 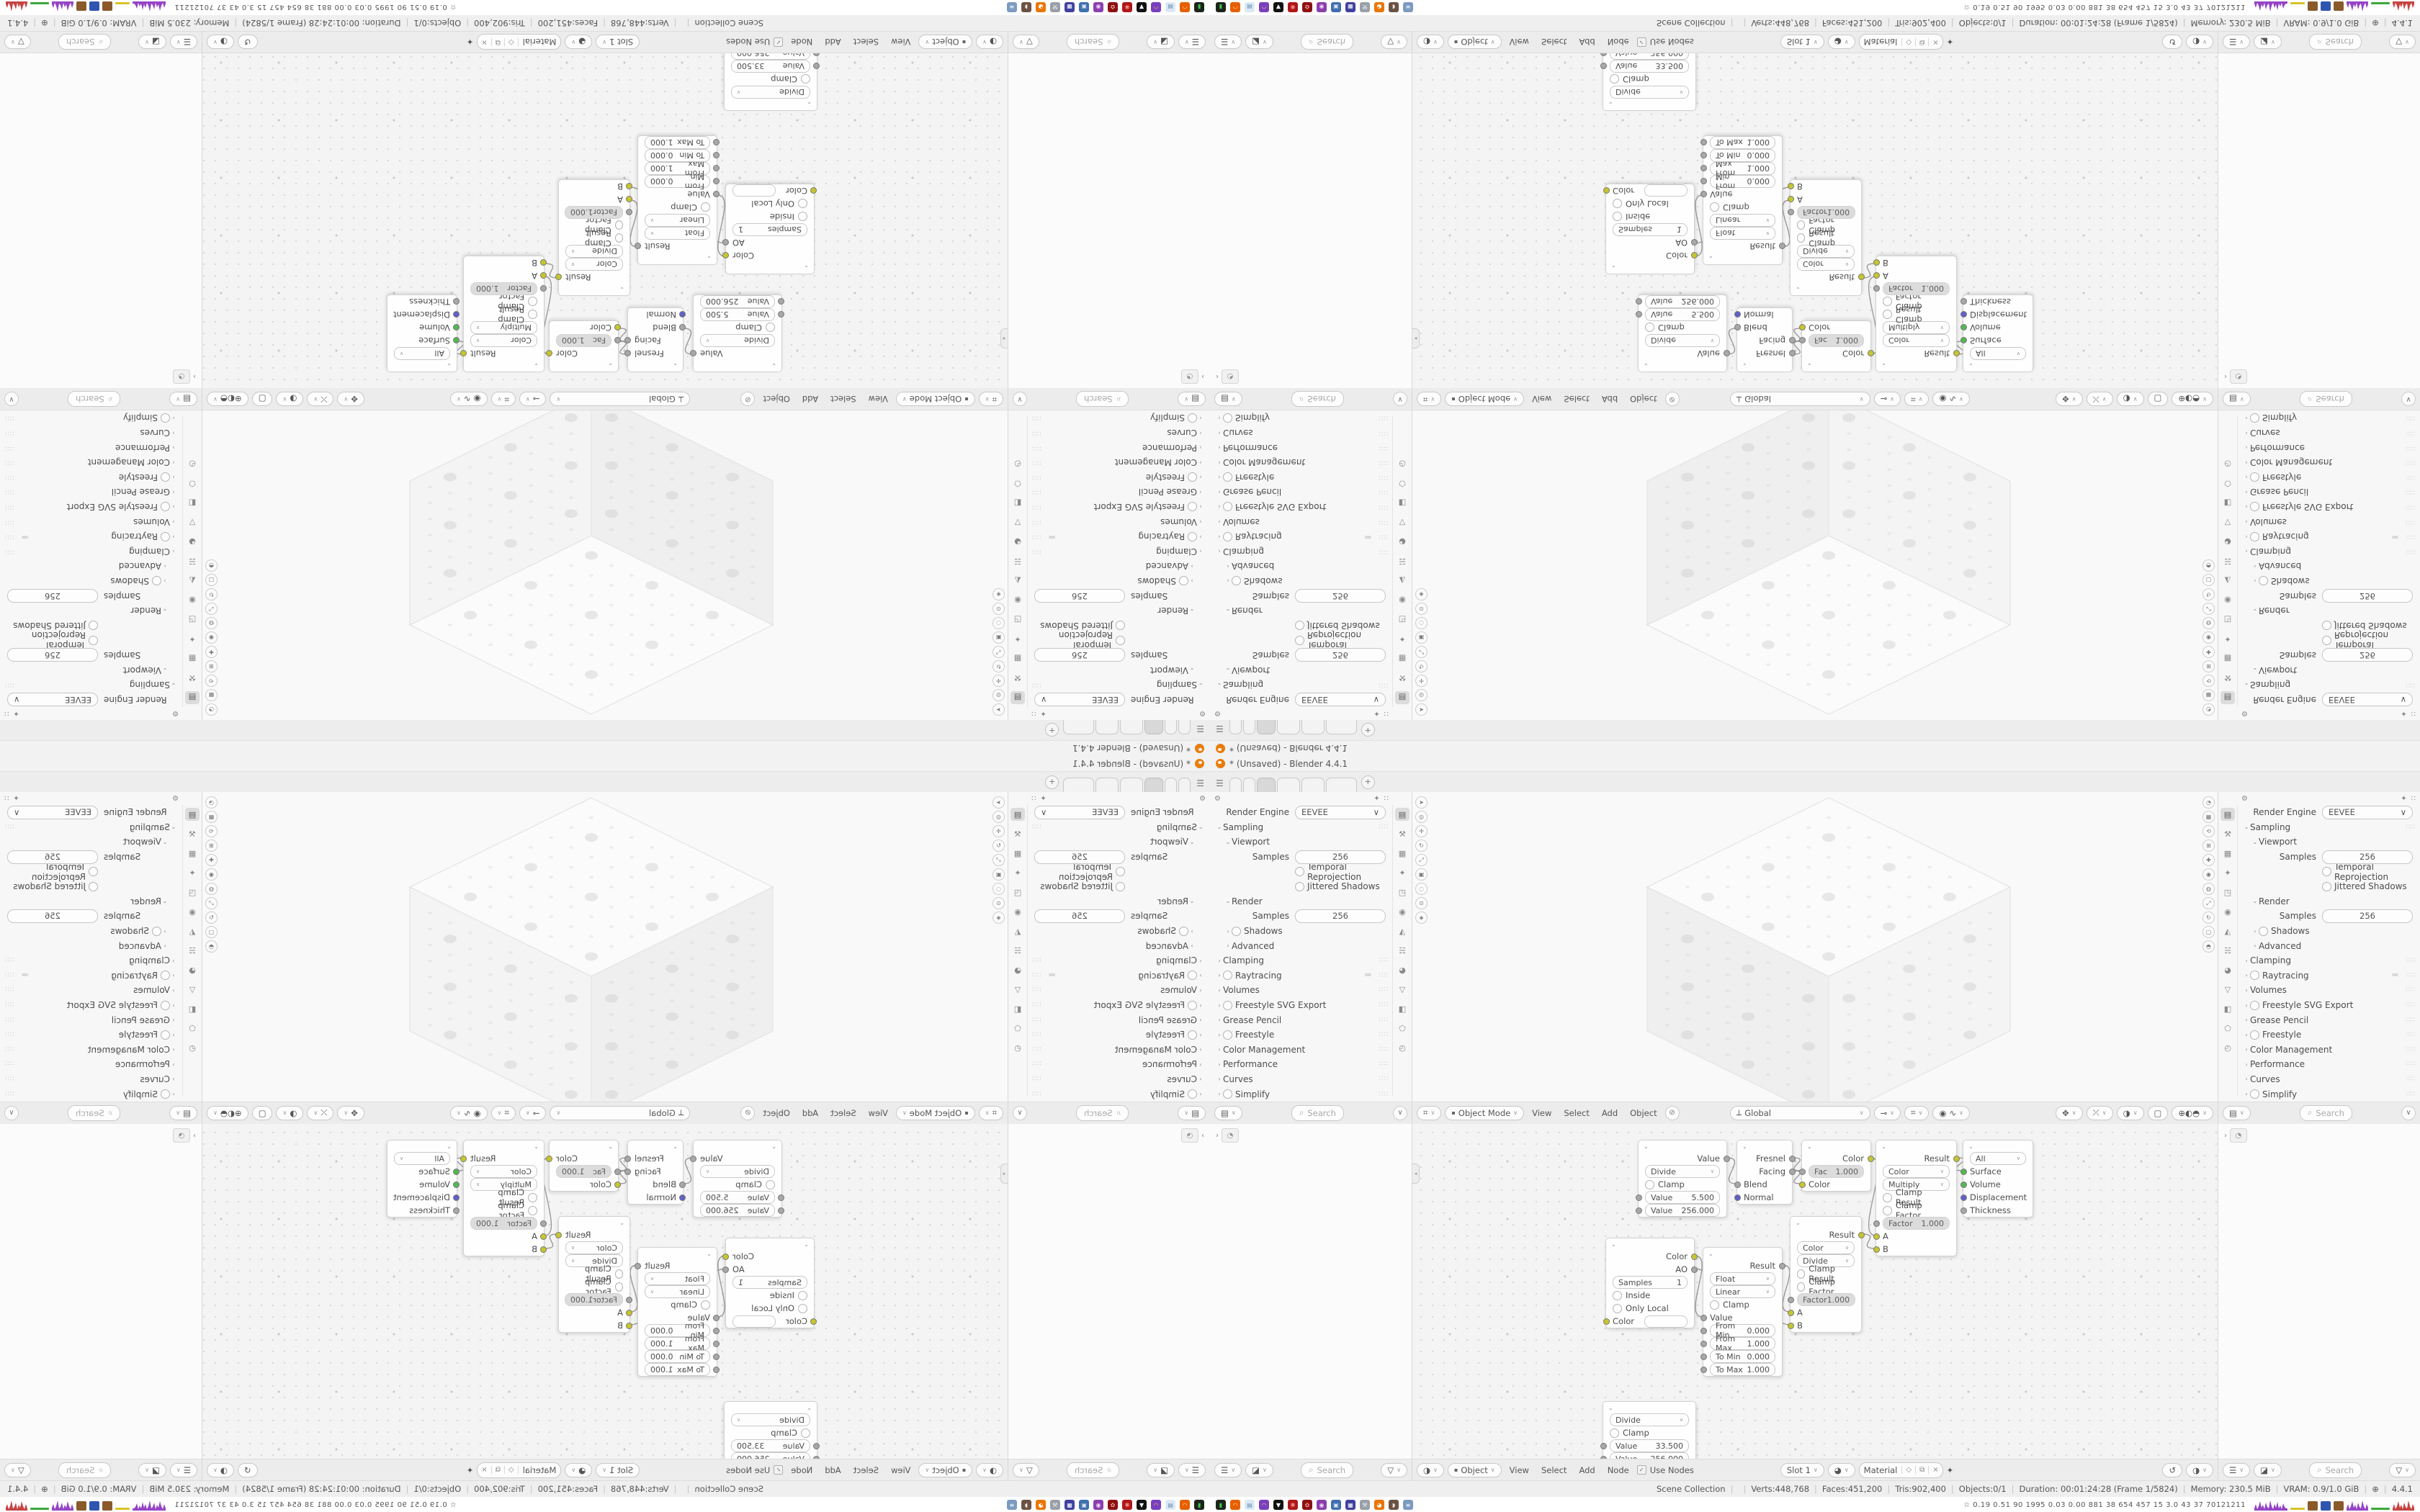 What do you see at coordinates (737, 314) in the screenshot?
I see `number-field: Value 5.500` at bounding box center [737, 314].